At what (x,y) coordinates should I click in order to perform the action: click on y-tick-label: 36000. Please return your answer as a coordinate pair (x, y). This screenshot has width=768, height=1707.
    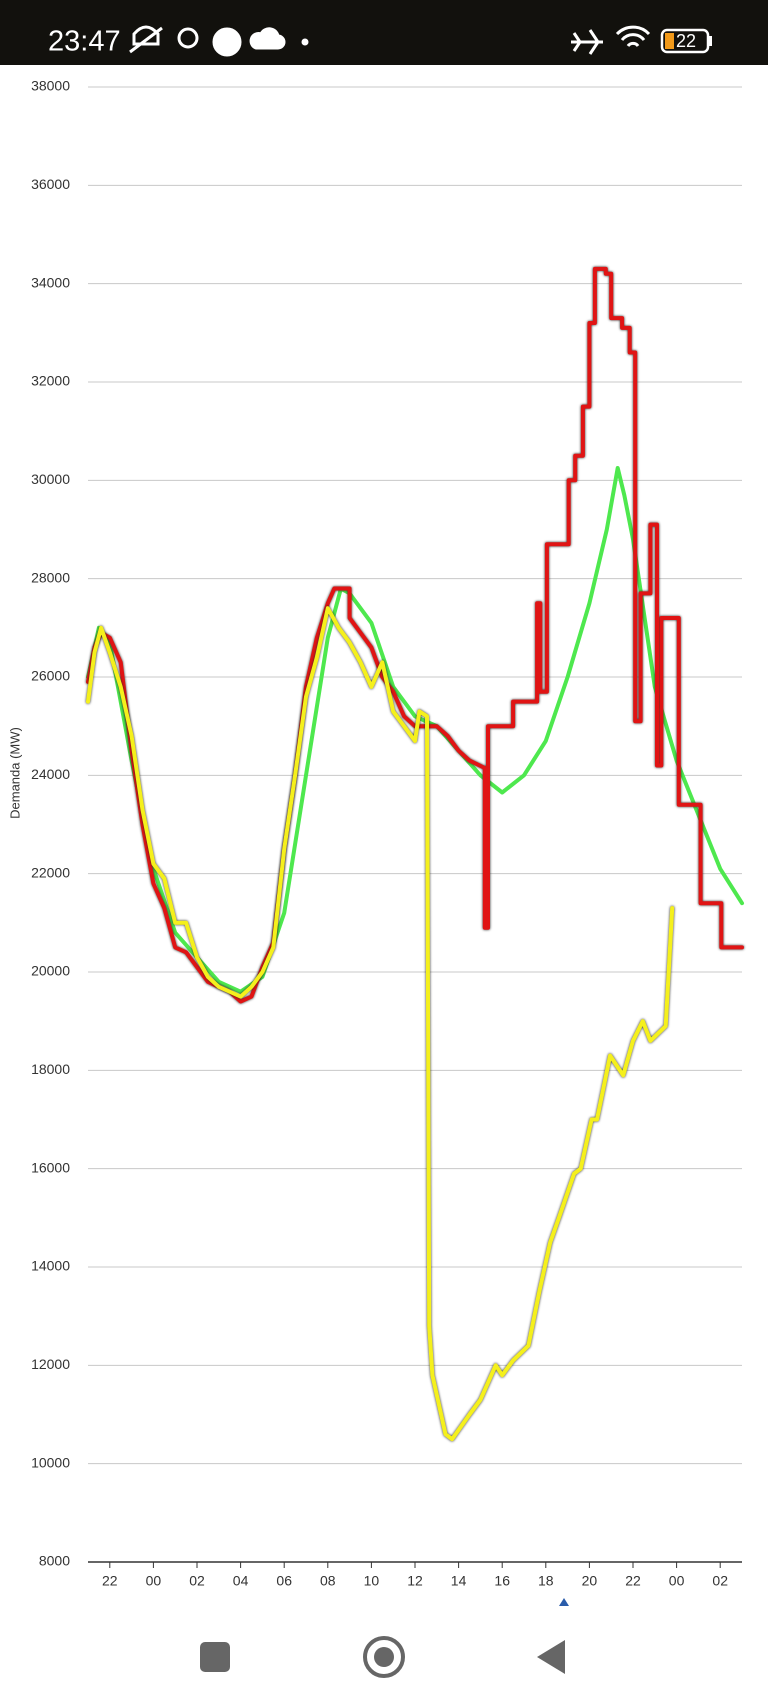
    Looking at the image, I should click on (50, 184).